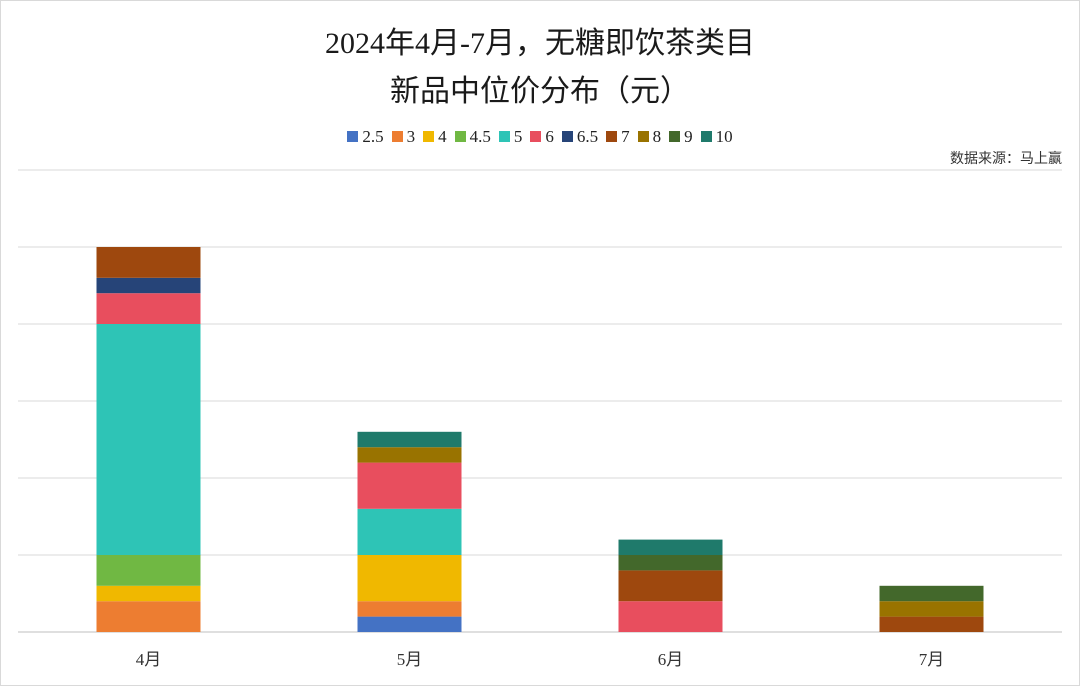 The width and height of the screenshot is (1080, 686). Describe the element at coordinates (649, 137) in the screenshot. I see `legend-item-8: 8` at that location.